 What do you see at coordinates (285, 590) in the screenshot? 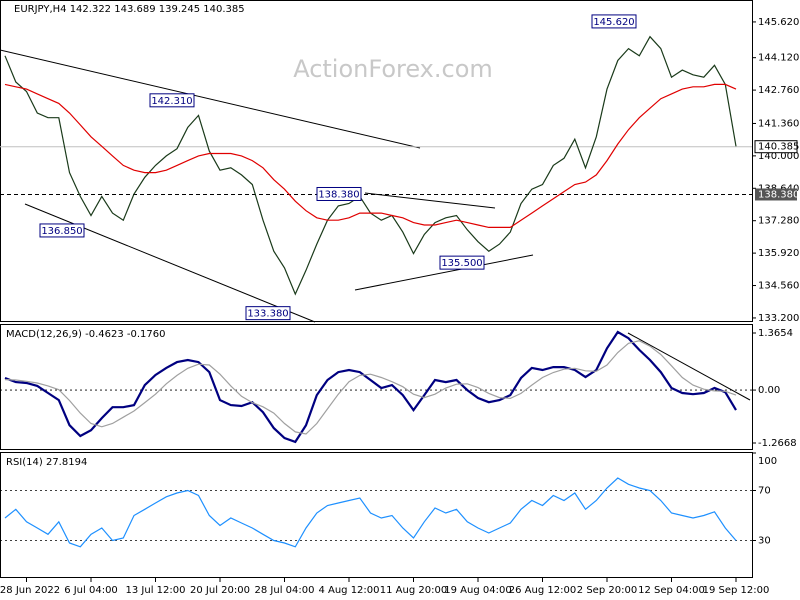
I see `x-tick-label: 28 Jul 04:00` at bounding box center [285, 590].